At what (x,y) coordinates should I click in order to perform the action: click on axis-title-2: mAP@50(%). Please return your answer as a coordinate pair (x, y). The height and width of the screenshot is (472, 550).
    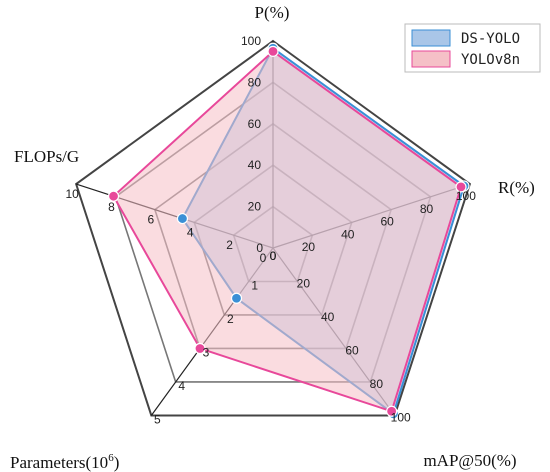
    Looking at the image, I should click on (469, 460).